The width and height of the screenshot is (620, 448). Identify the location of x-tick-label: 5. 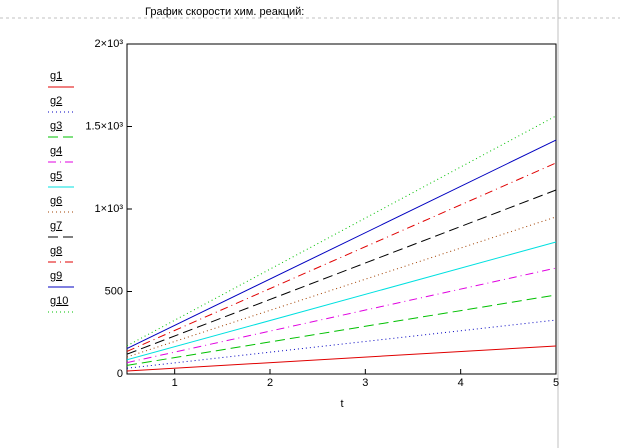
(556, 383).